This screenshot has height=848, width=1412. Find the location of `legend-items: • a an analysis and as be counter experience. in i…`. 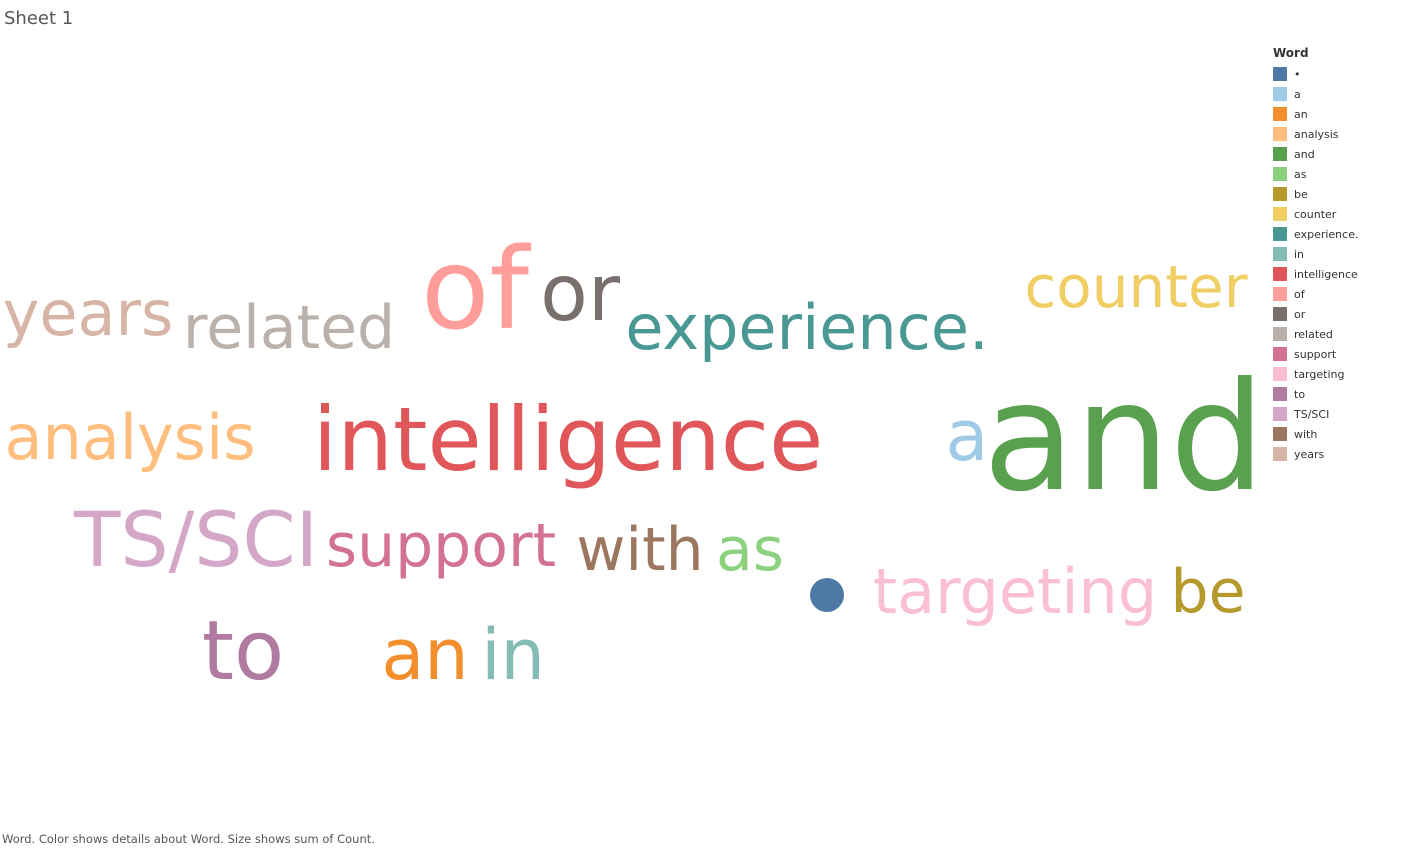

legend-items: • a an analysis and as be counter experience. in i… is located at coordinates (1340, 264).